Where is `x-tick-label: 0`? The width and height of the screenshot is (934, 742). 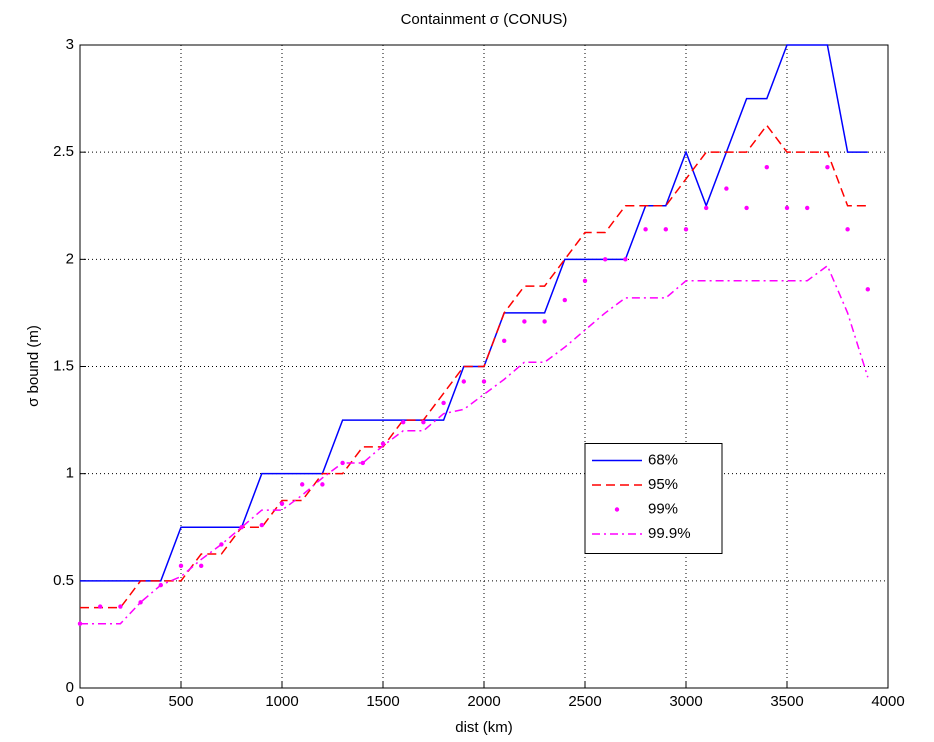
x-tick-label: 0 is located at coordinates (80, 701).